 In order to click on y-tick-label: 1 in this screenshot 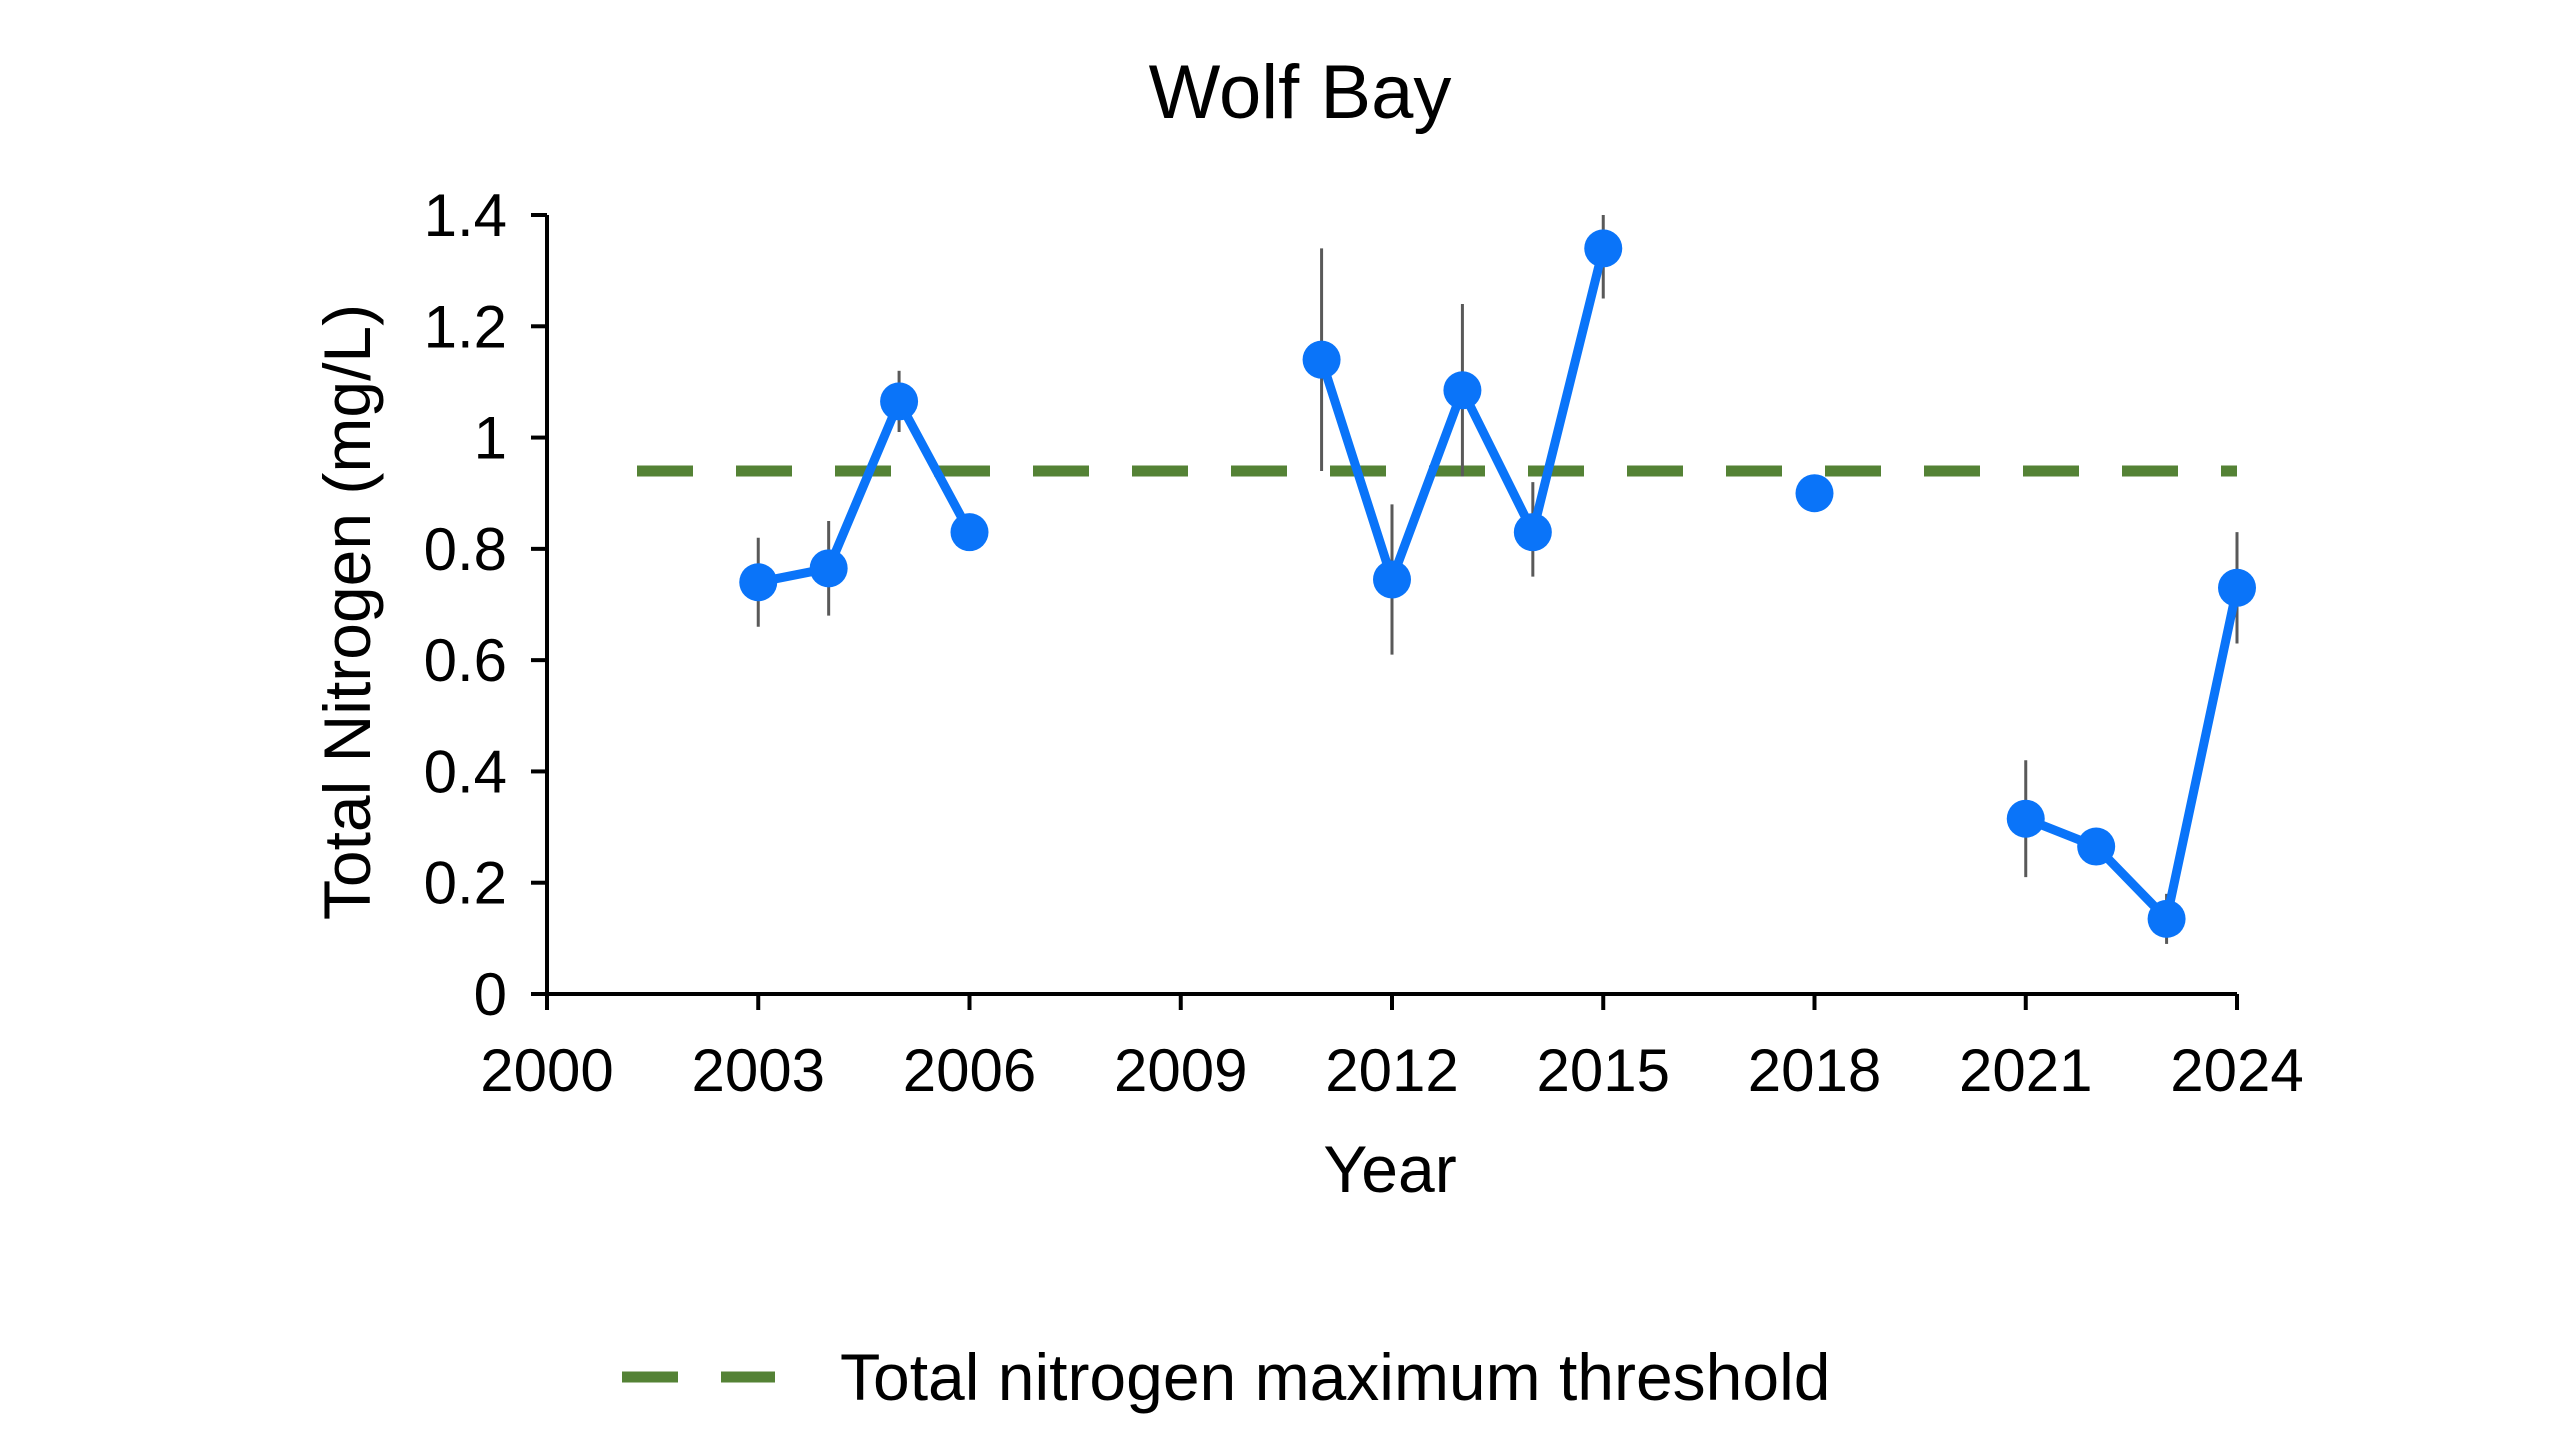, I will do `click(490, 438)`.